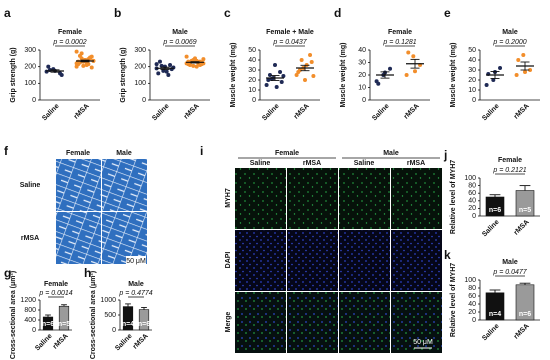 The height and width of the screenshot is (360, 550). I want to click on y-tick-label: 60, so click(472, 296).